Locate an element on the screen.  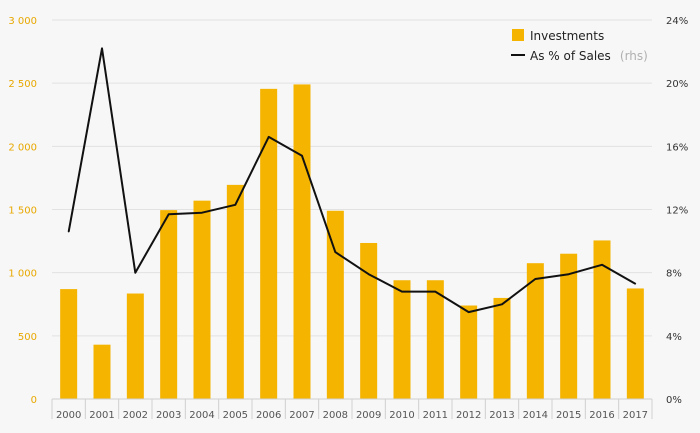
legend: Investments As % of Sales (rhs) is located at coordinates (579, 46).